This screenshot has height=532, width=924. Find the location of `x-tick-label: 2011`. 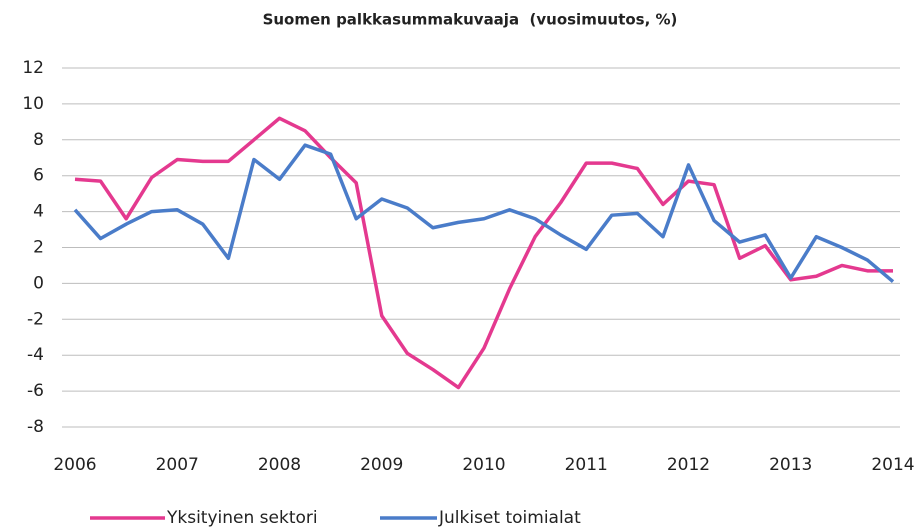

x-tick-label: 2011 is located at coordinates (586, 465).